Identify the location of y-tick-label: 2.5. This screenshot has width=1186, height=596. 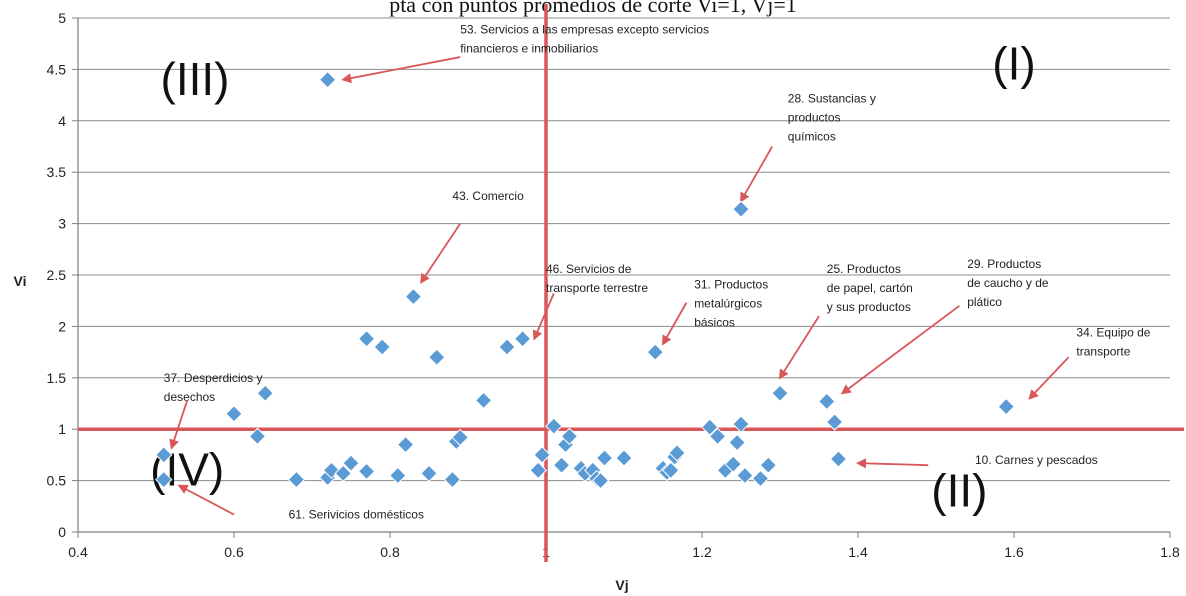
(57, 275).